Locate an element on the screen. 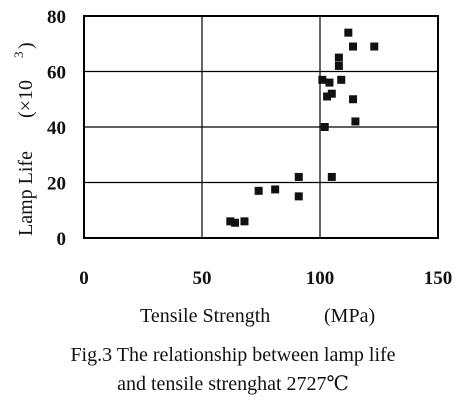 The width and height of the screenshot is (468, 404). x-tick-label-0: 0 is located at coordinates (84, 278).